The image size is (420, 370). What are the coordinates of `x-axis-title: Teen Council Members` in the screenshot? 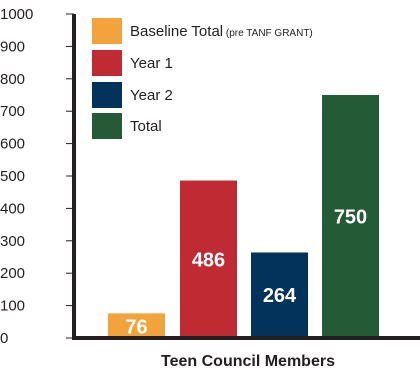 It's located at (248, 361).